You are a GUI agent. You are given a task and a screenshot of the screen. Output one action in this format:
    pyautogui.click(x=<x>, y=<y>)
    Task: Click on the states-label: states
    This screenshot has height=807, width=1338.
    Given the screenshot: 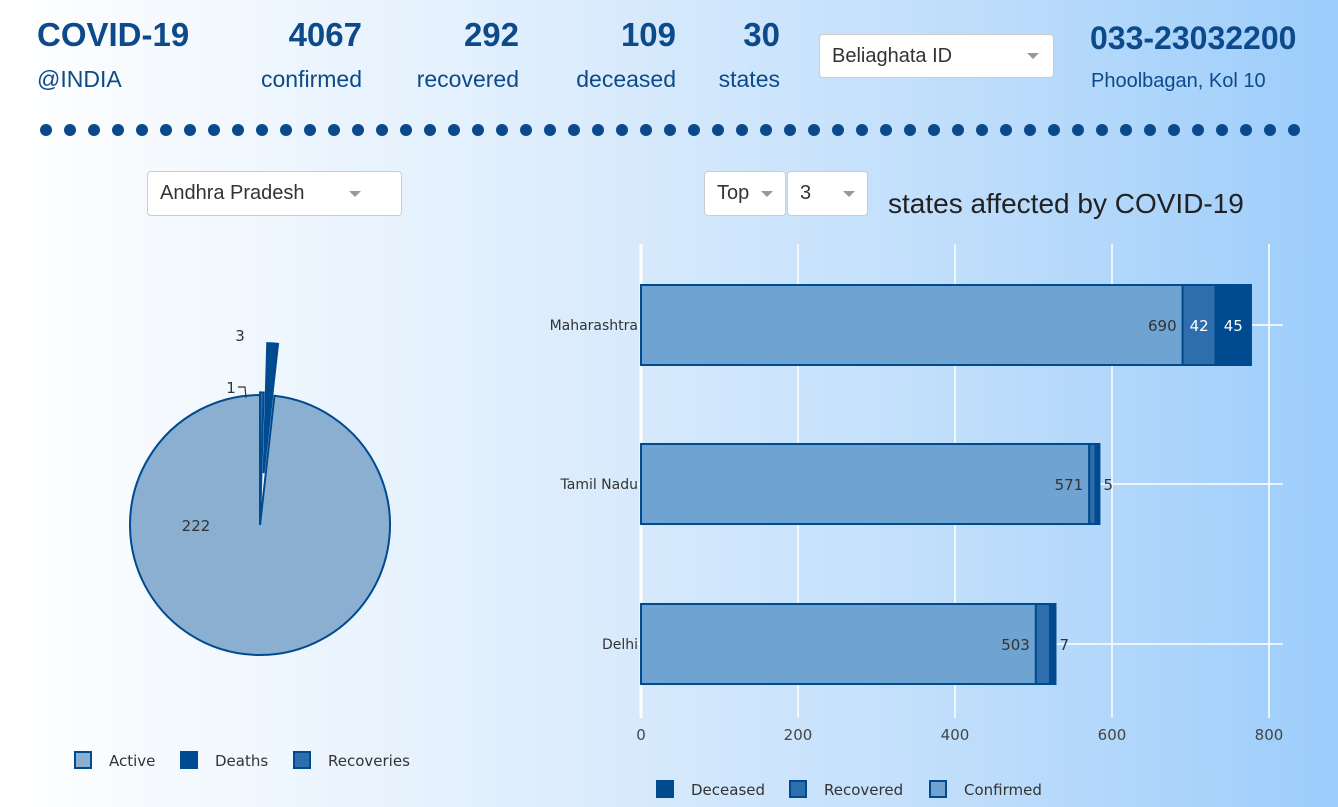 What is the action you would take?
    pyautogui.click(x=749, y=79)
    